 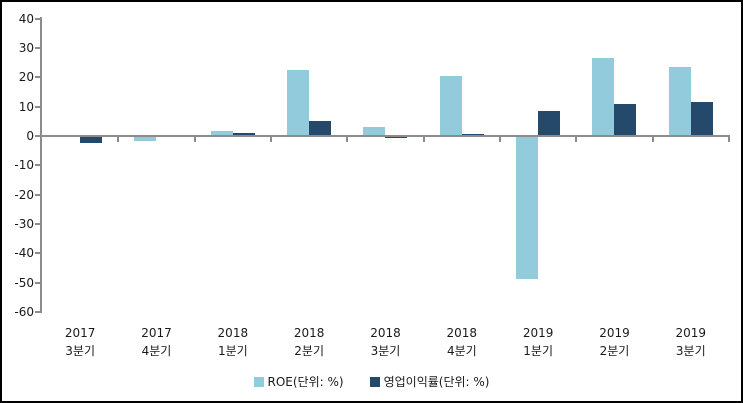 I want to click on y-axis-label: -60, so click(x=24, y=311).